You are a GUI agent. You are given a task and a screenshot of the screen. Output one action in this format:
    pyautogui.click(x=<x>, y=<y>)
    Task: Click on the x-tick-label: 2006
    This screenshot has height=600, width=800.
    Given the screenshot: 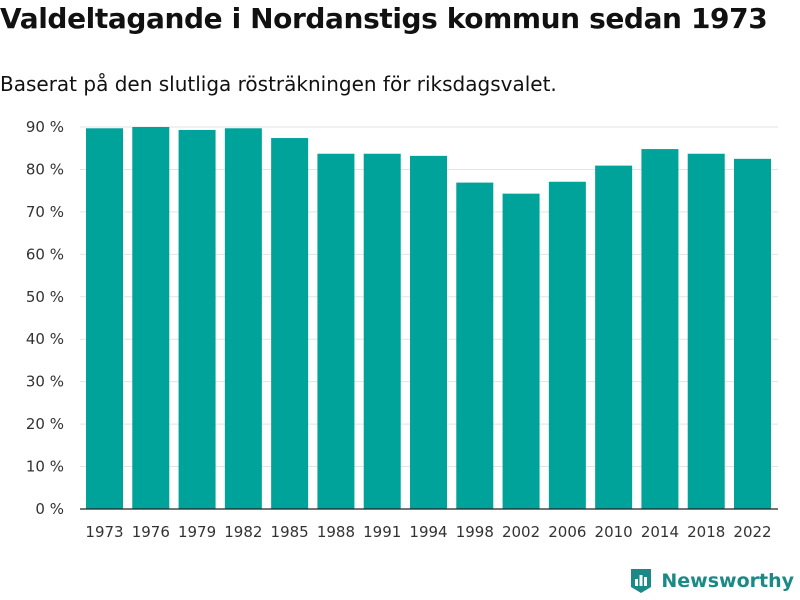 What is the action you would take?
    pyautogui.click(x=567, y=532)
    